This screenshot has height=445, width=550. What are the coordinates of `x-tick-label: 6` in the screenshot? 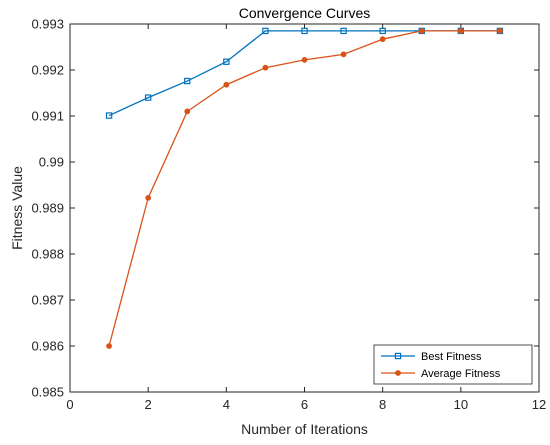 It's located at (304, 404).